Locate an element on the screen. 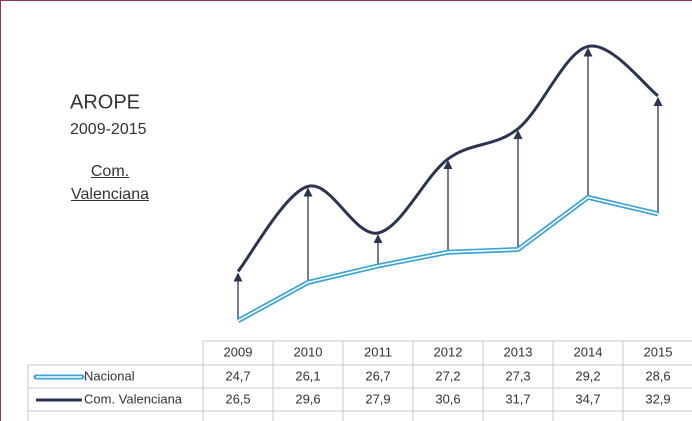 The height and width of the screenshot is (421, 692). x-tick-label: 2013 is located at coordinates (518, 351).